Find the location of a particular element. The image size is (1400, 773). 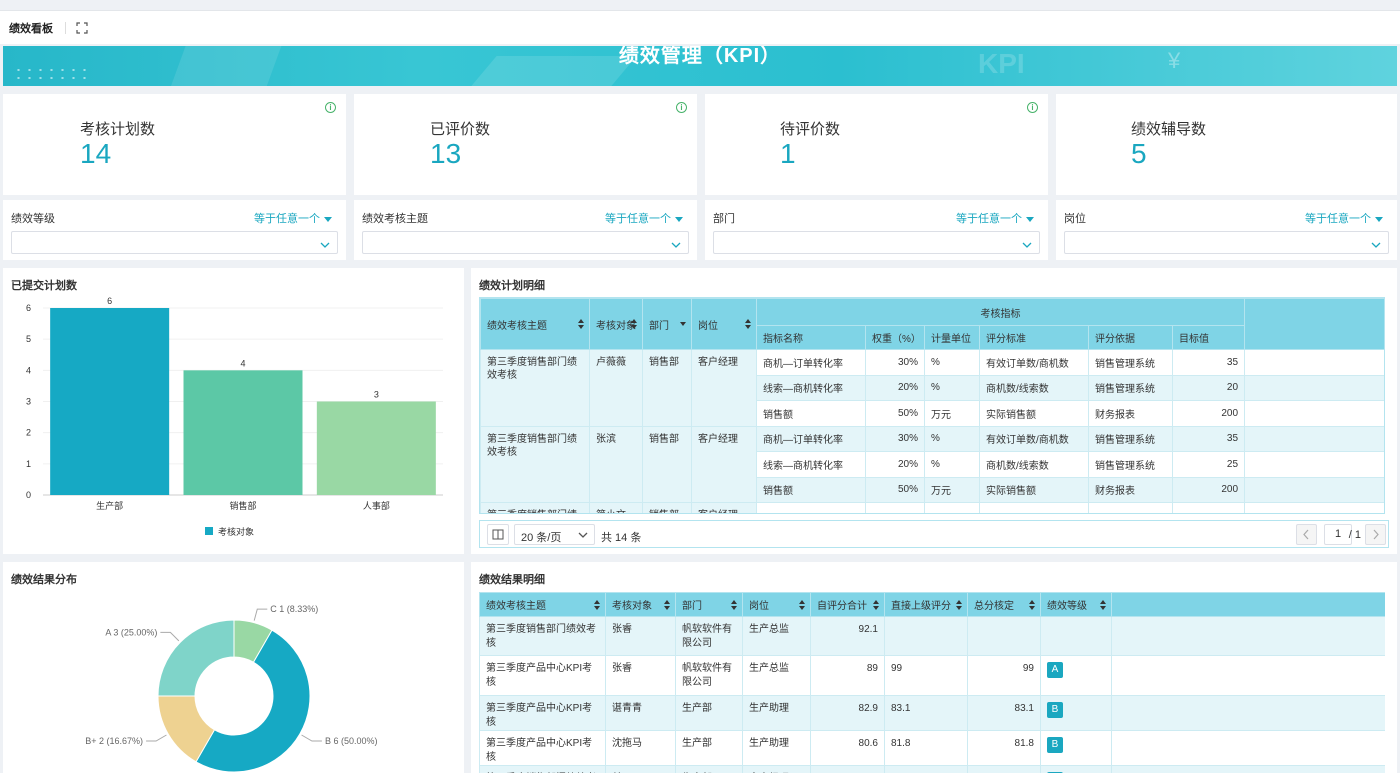

bar-data-label: 4 is located at coordinates (242, 363).